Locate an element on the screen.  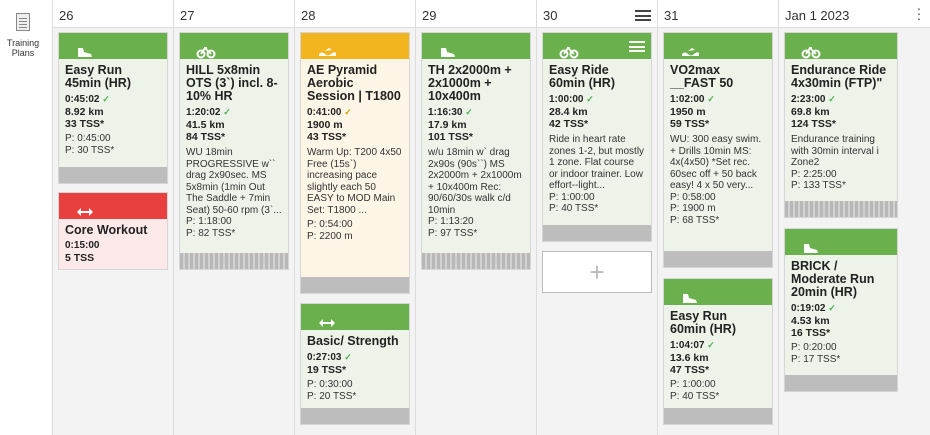
workout-duration: 0:15:00 is located at coordinates (82, 245).